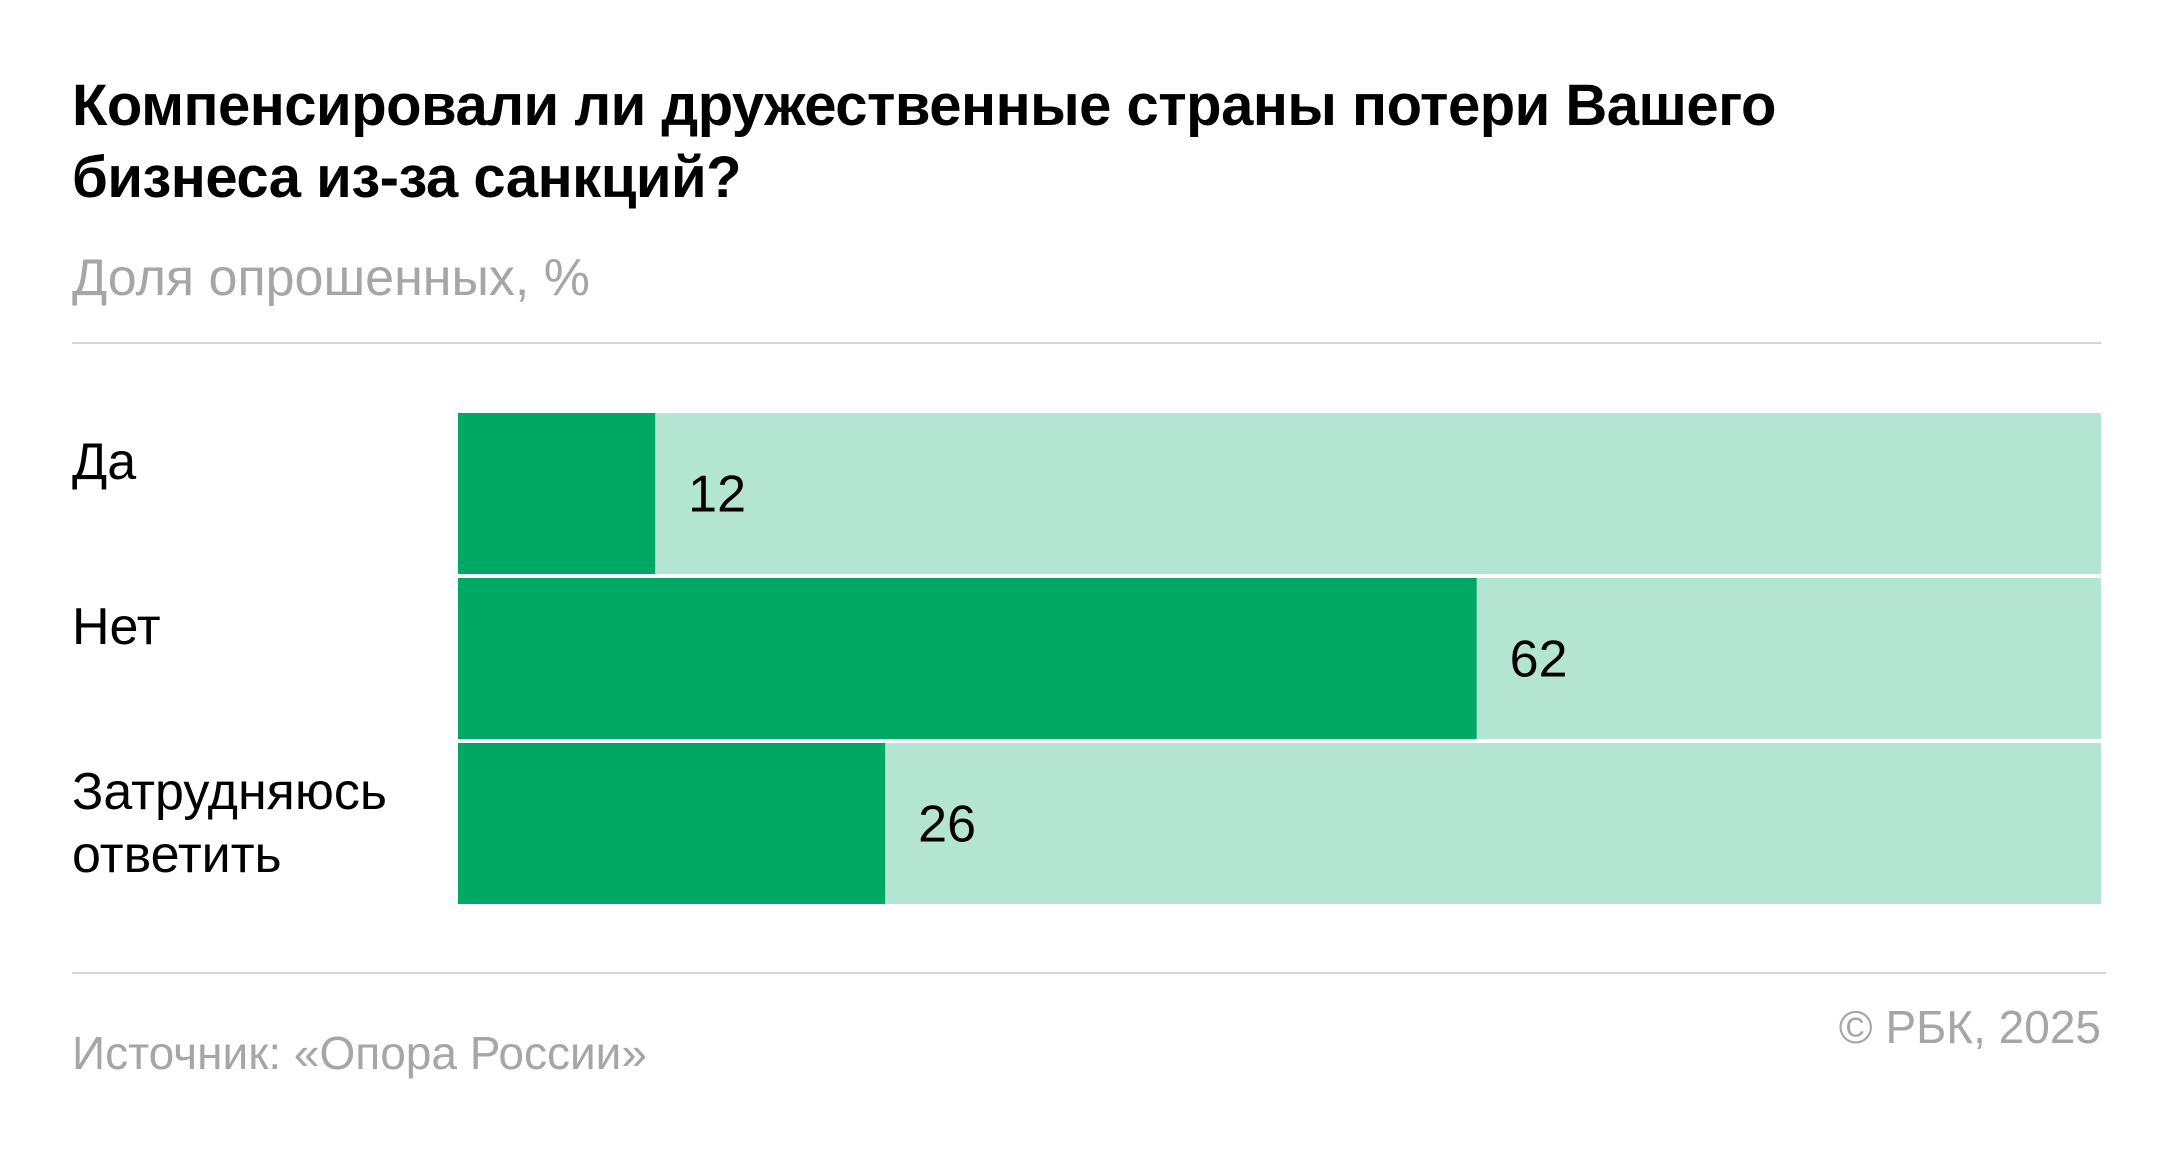  Describe the element at coordinates (1086, 343) in the screenshot. I see `top-divider` at that location.